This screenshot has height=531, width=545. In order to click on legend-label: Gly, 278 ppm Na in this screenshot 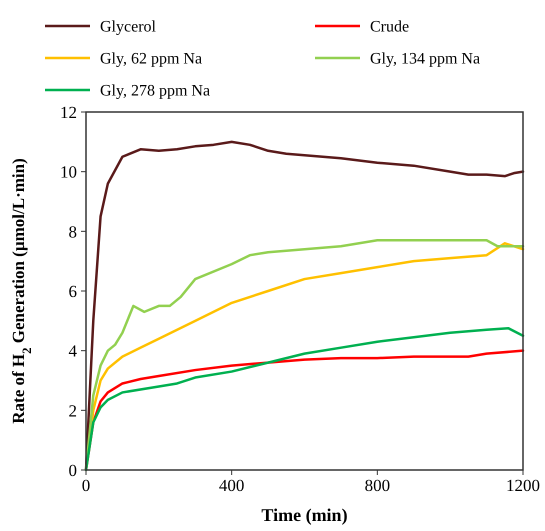, I will do `click(155, 91)`.